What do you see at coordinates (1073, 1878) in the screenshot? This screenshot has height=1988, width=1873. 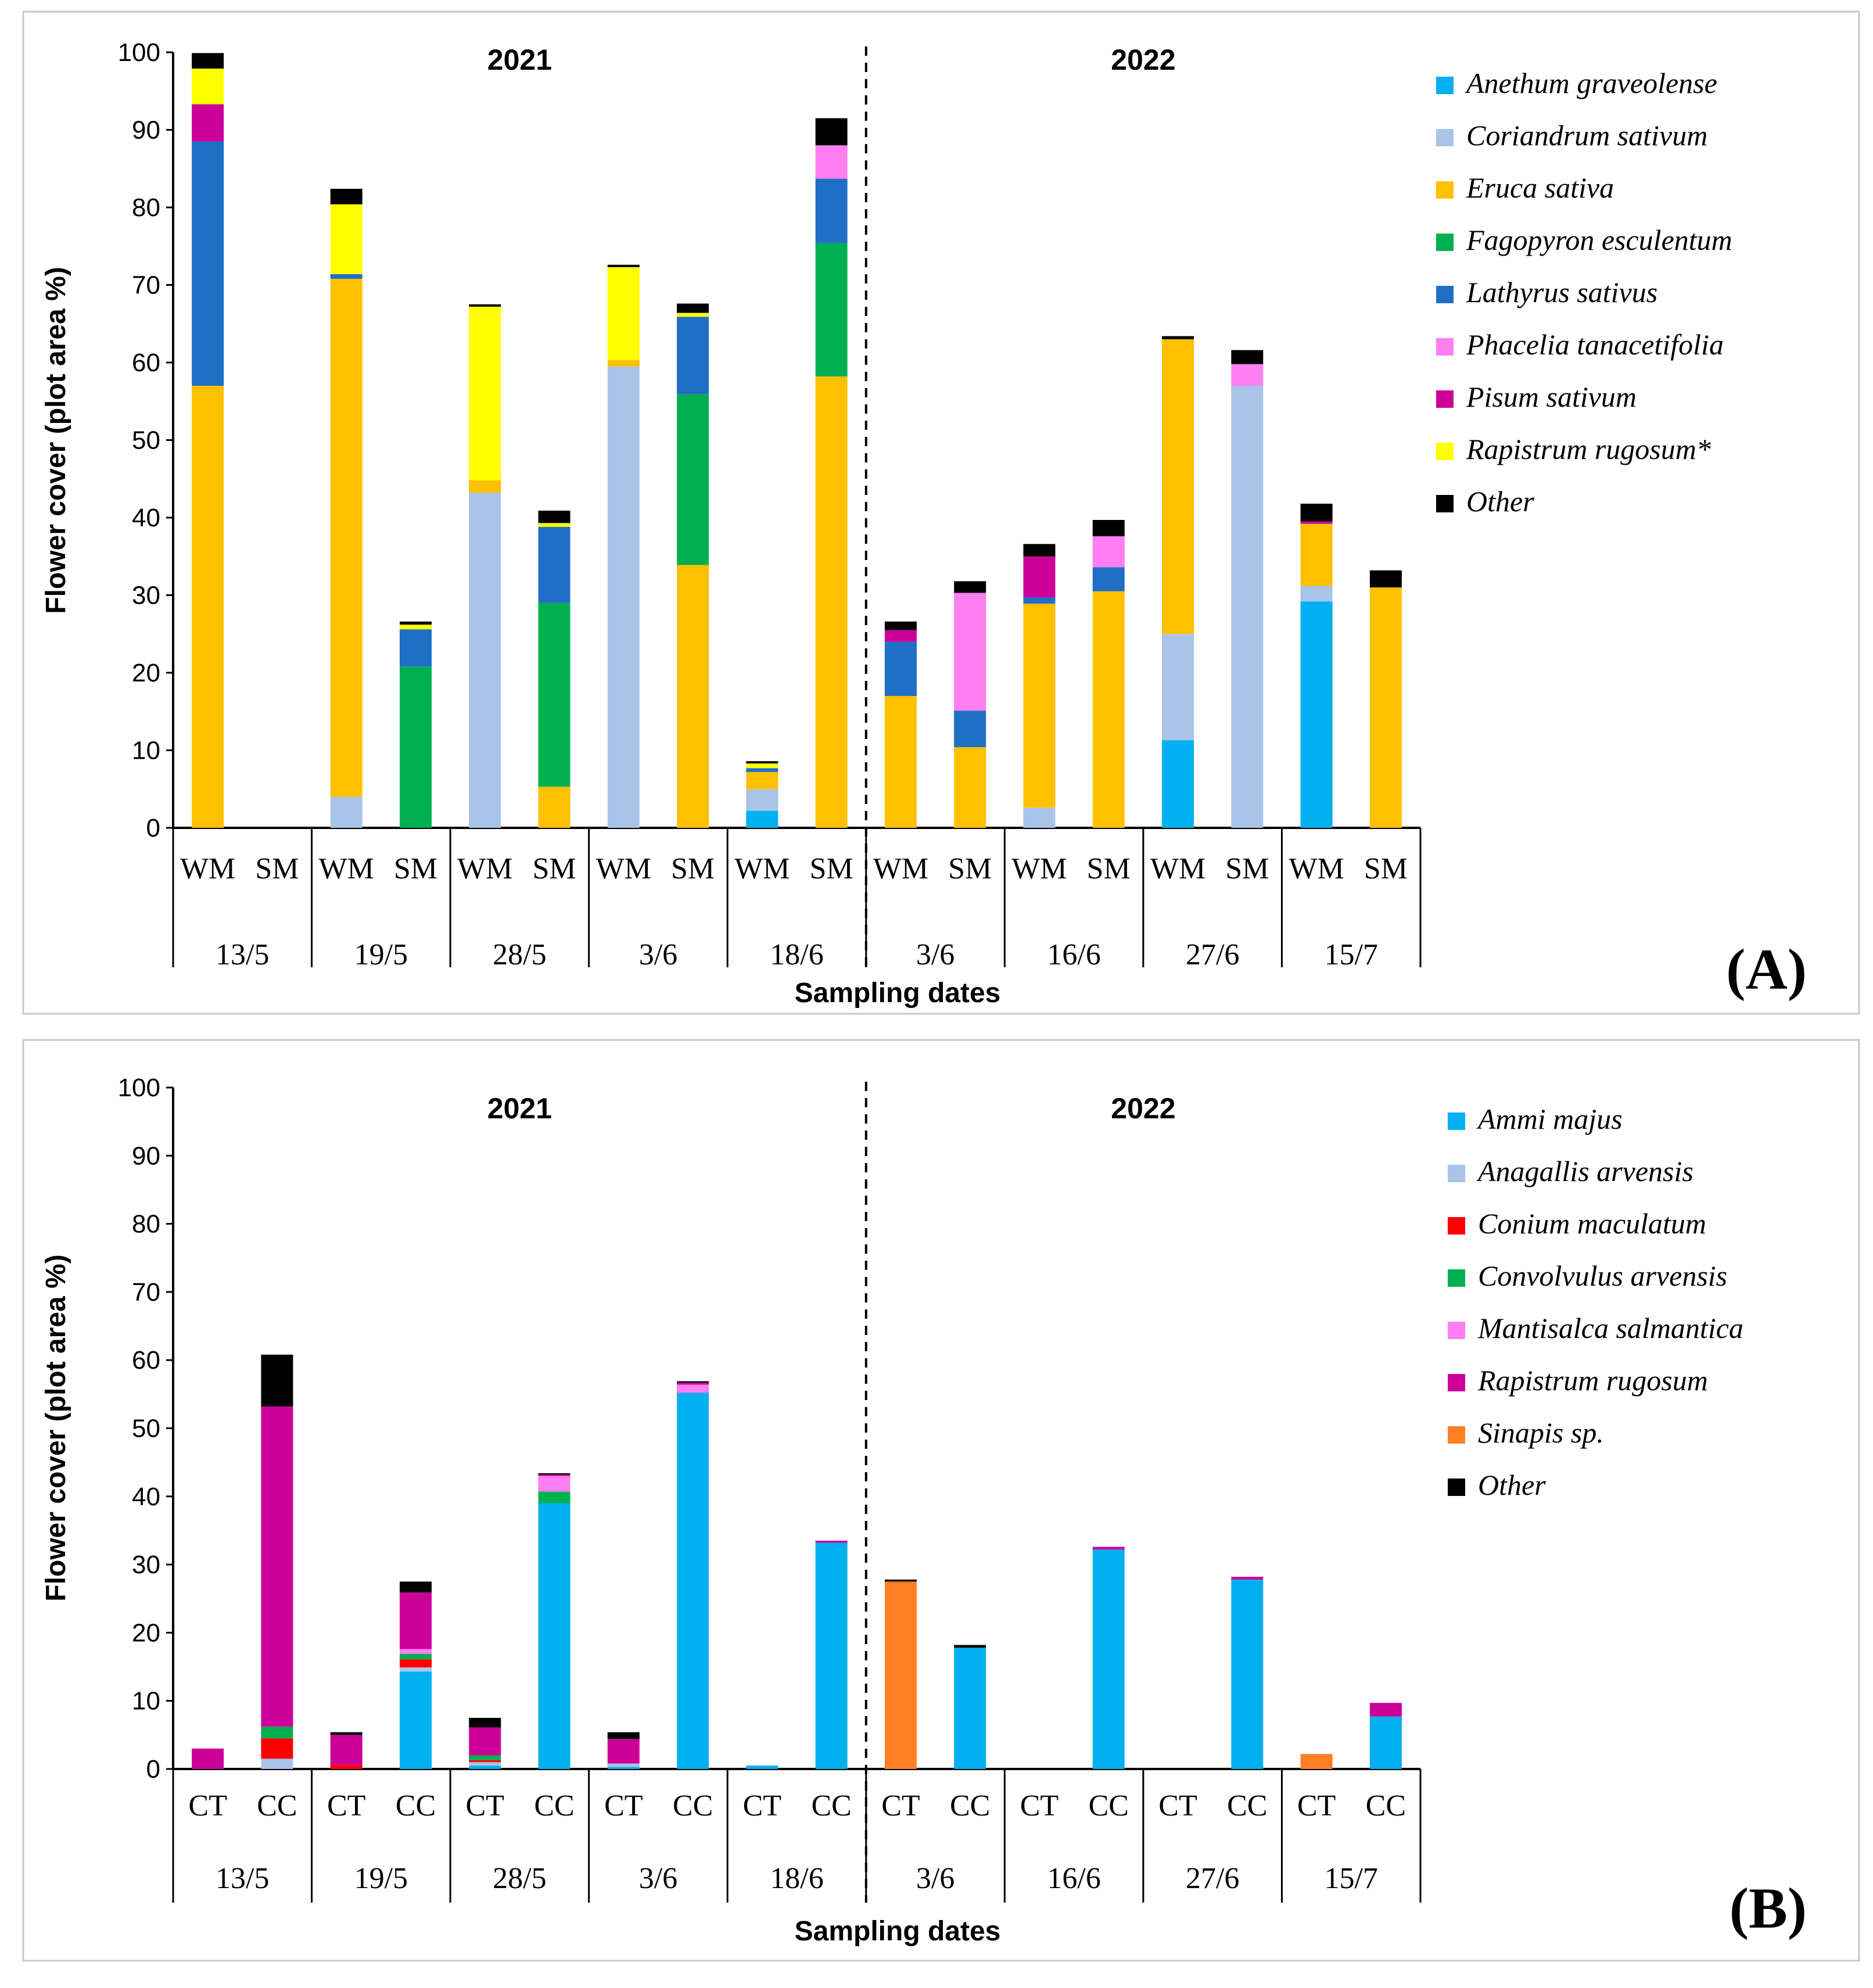 I see `x-date-label: 16/6` at bounding box center [1073, 1878].